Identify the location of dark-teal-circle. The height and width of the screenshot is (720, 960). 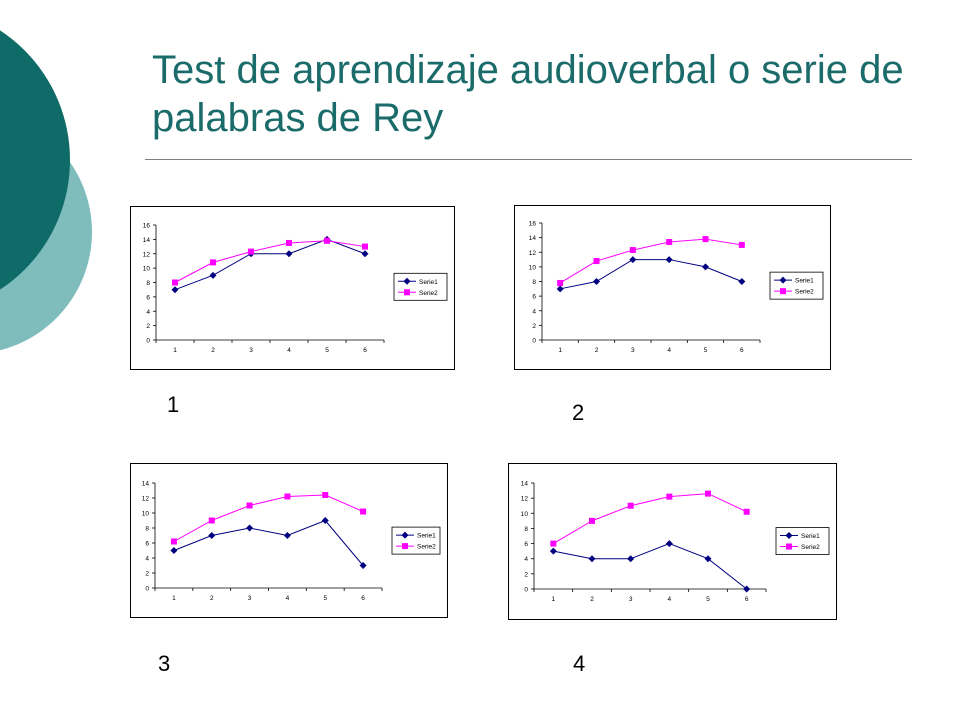
(35, 160).